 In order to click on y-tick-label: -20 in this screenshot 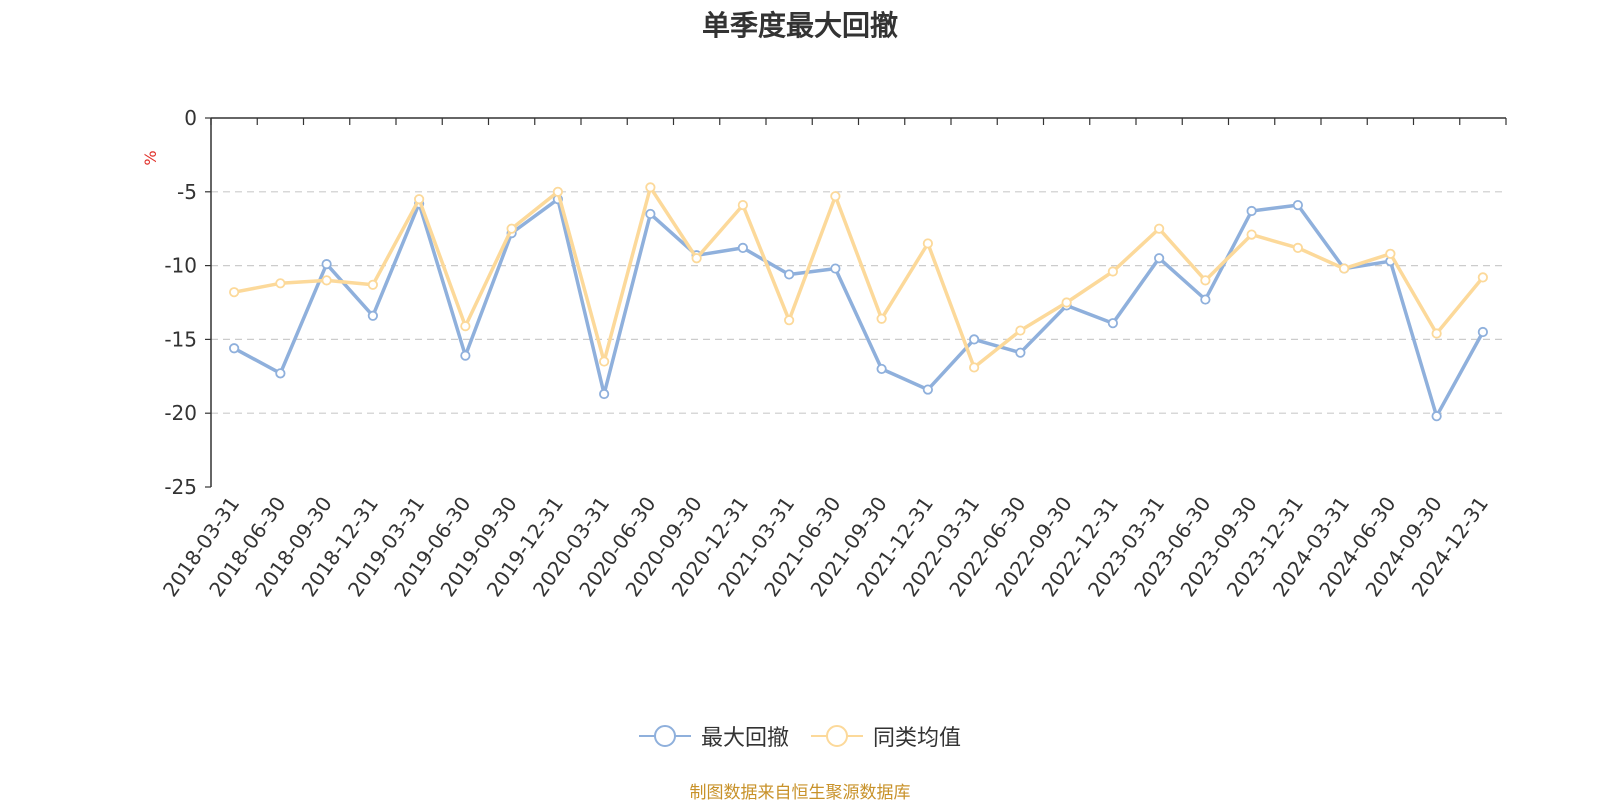, I will do `click(180, 413)`.